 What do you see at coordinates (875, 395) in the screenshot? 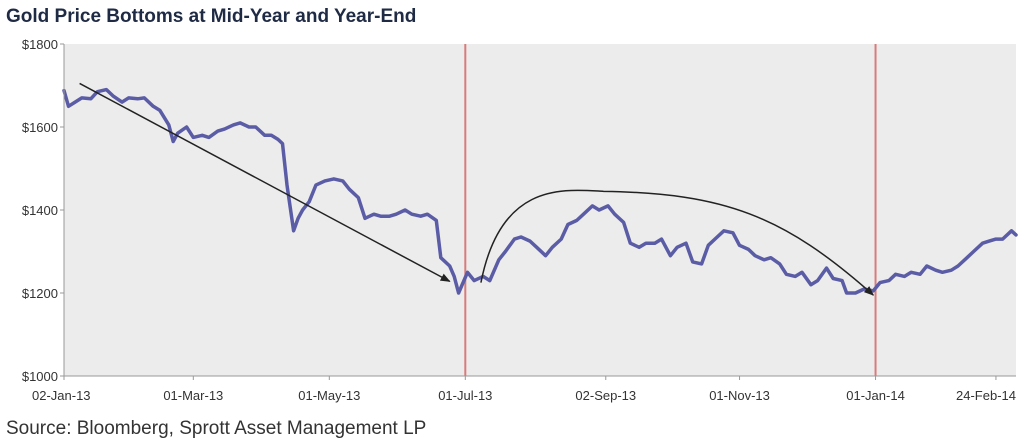
I see `x-tick-label: 01-Jan-14` at bounding box center [875, 395].